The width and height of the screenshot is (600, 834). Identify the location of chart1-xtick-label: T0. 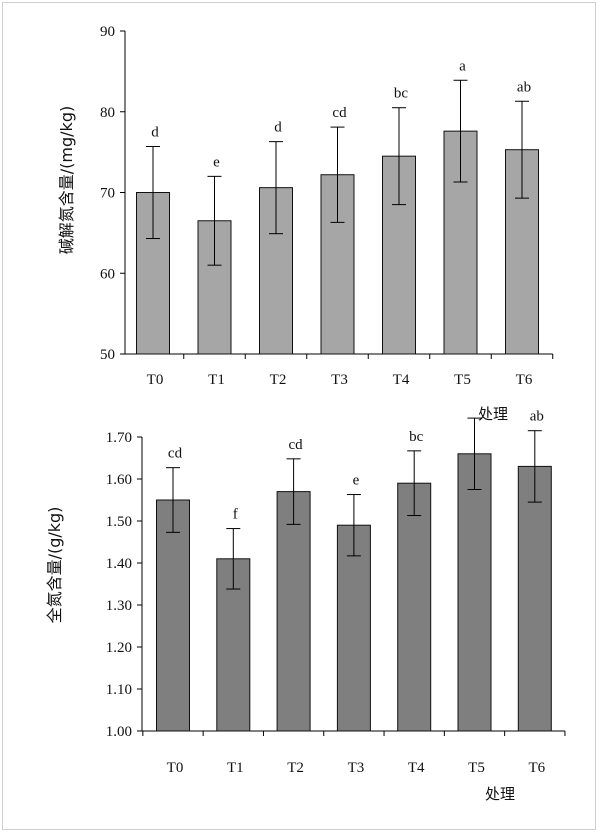
(155, 380).